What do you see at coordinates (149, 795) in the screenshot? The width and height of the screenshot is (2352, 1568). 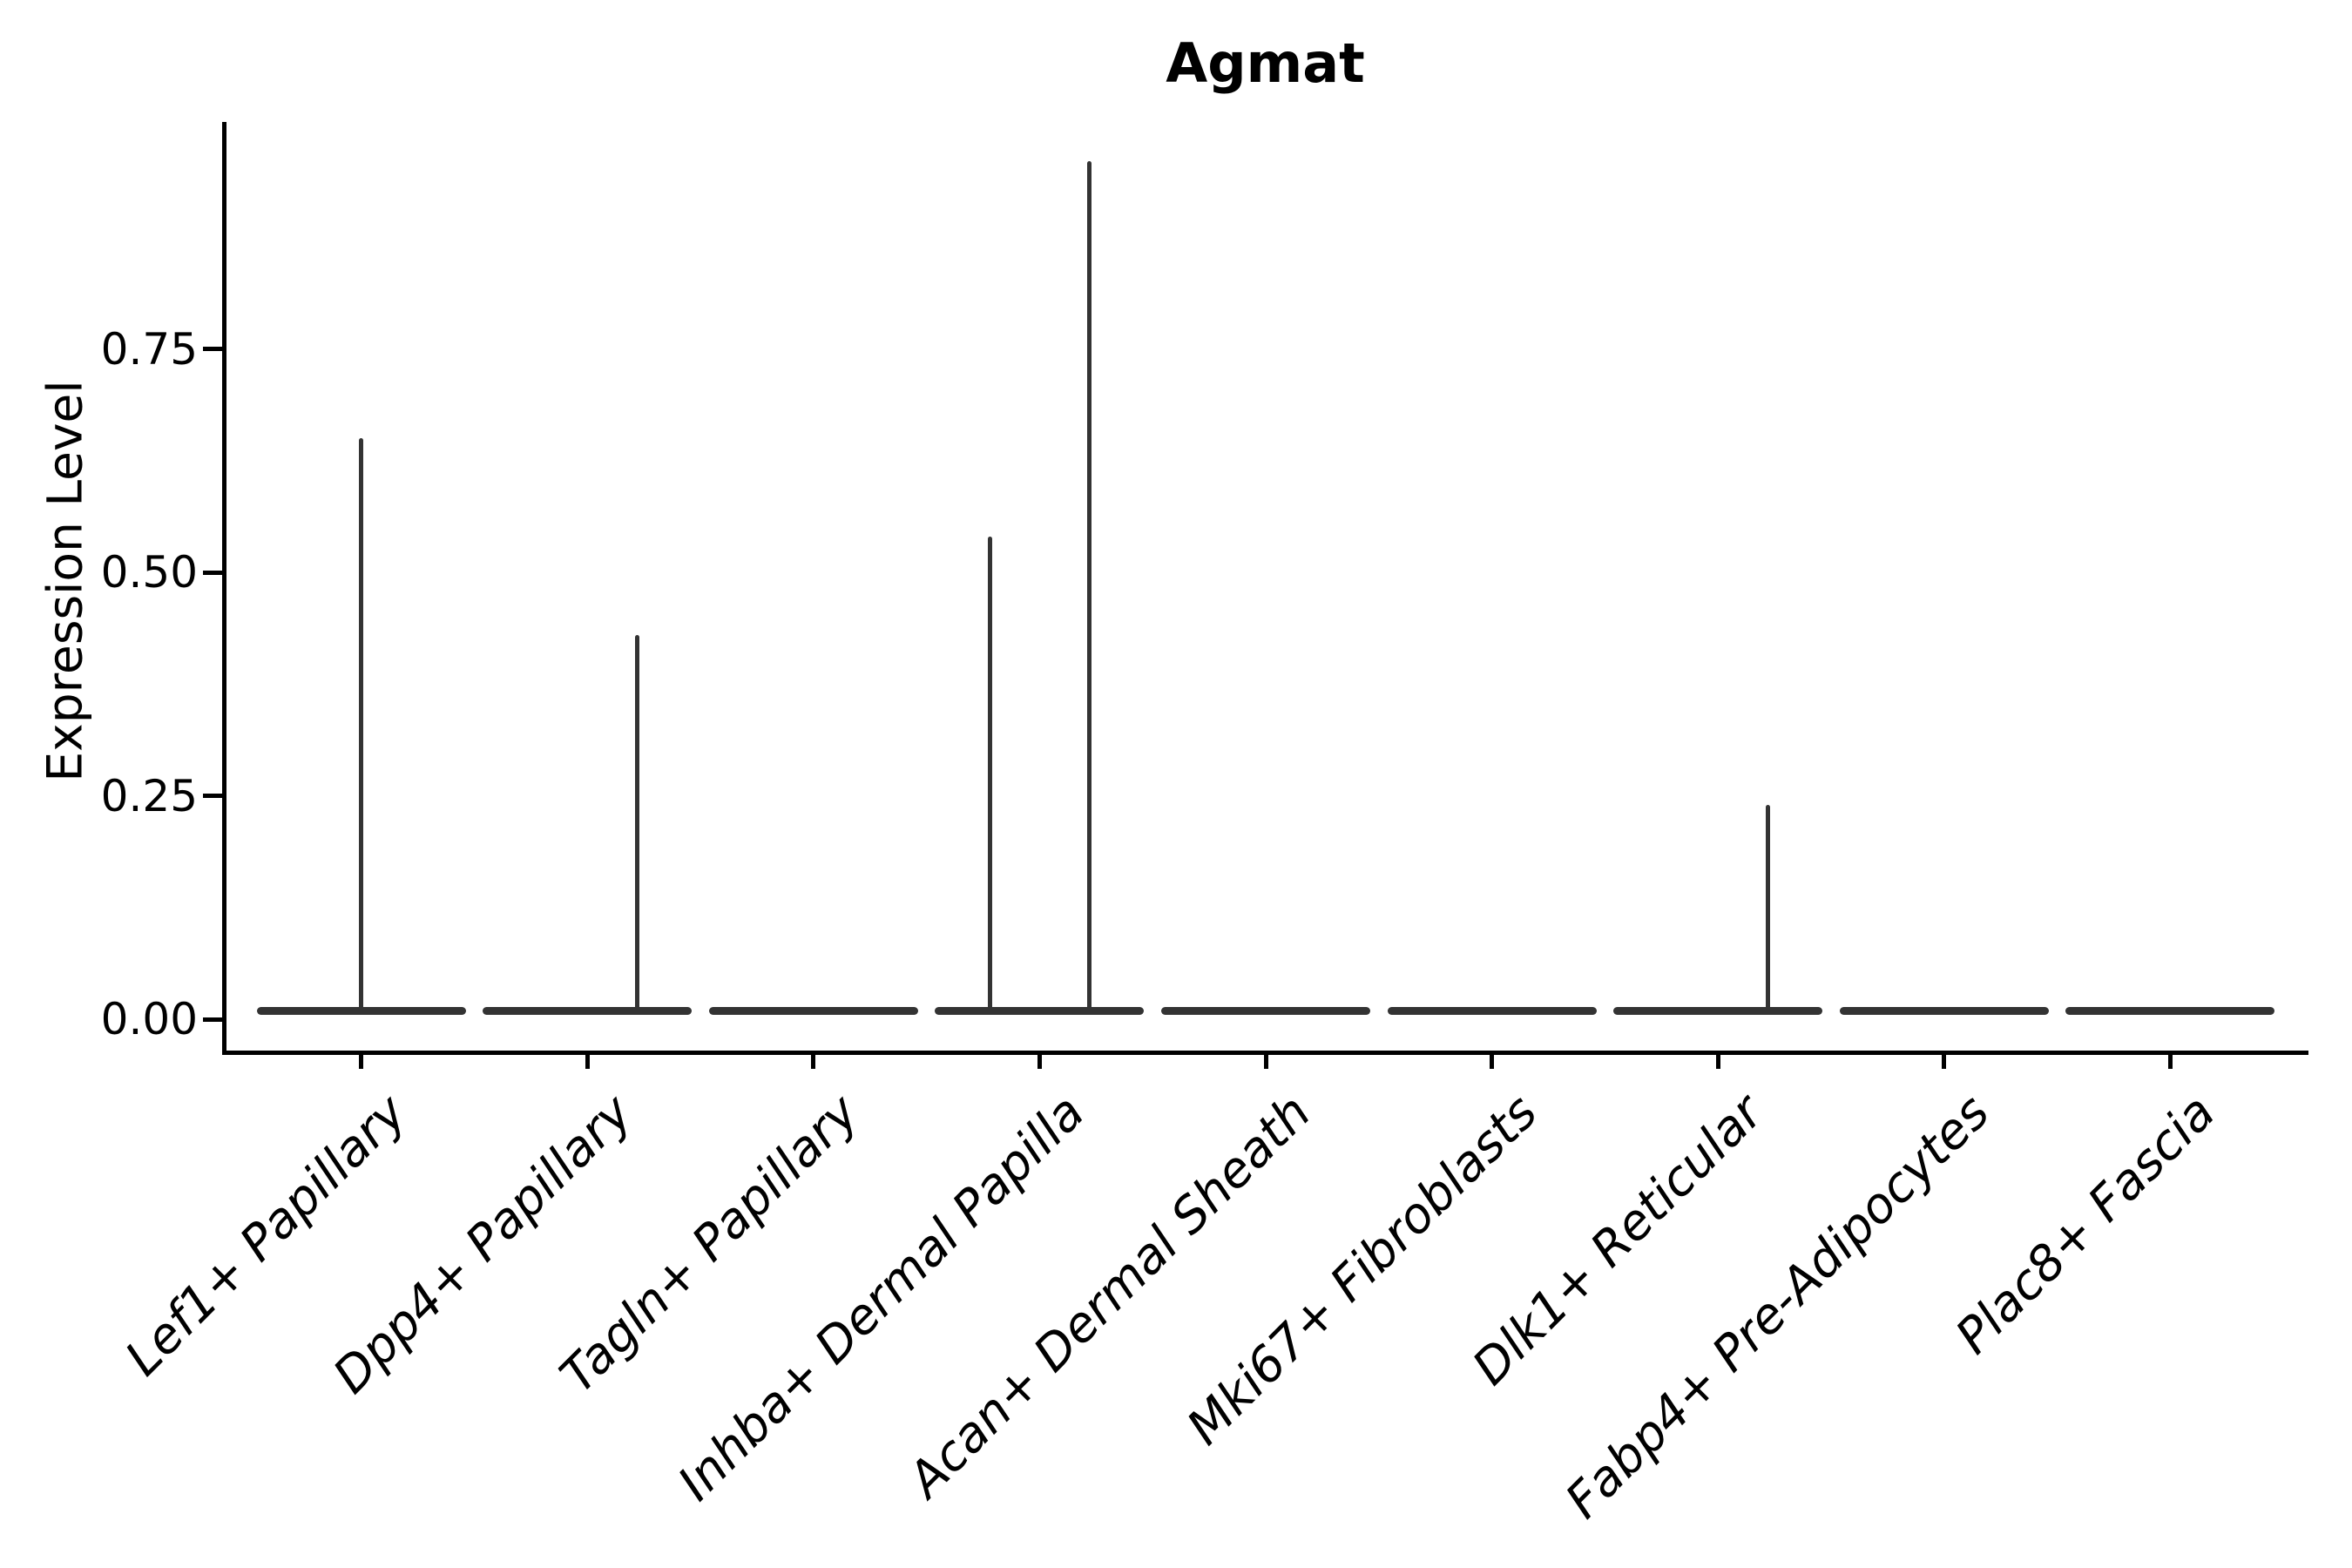 I see `y-tick-label: 0.25` at bounding box center [149, 795].